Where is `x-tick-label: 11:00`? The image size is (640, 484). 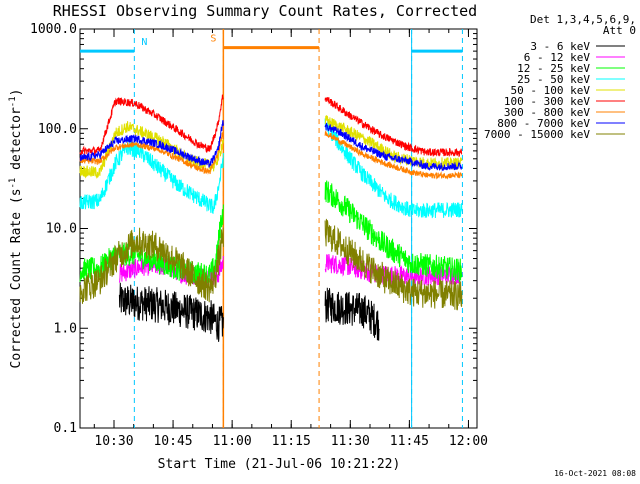
x-tick-label: 11:00 is located at coordinates (232, 441).